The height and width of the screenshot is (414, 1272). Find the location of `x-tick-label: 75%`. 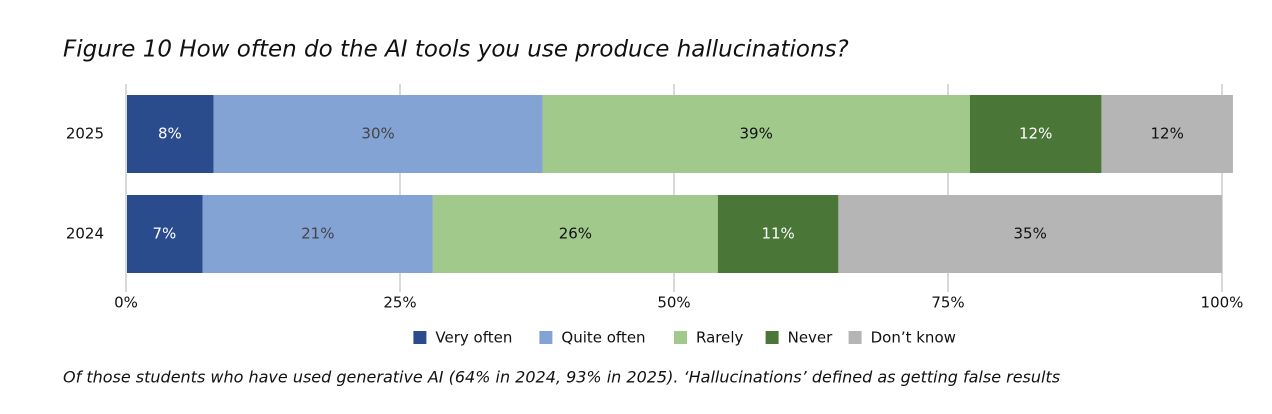

x-tick-label: 75% is located at coordinates (947, 303).